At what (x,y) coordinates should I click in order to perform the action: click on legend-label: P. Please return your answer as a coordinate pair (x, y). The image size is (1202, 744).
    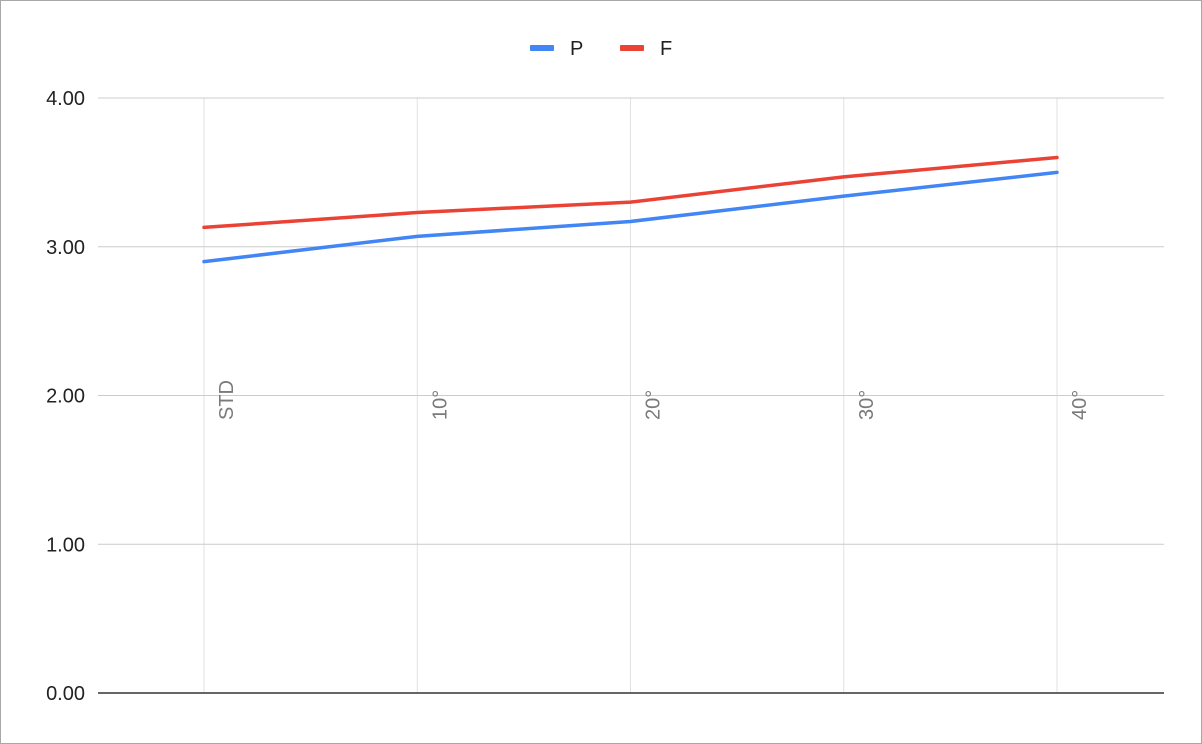
    Looking at the image, I should click on (576, 49).